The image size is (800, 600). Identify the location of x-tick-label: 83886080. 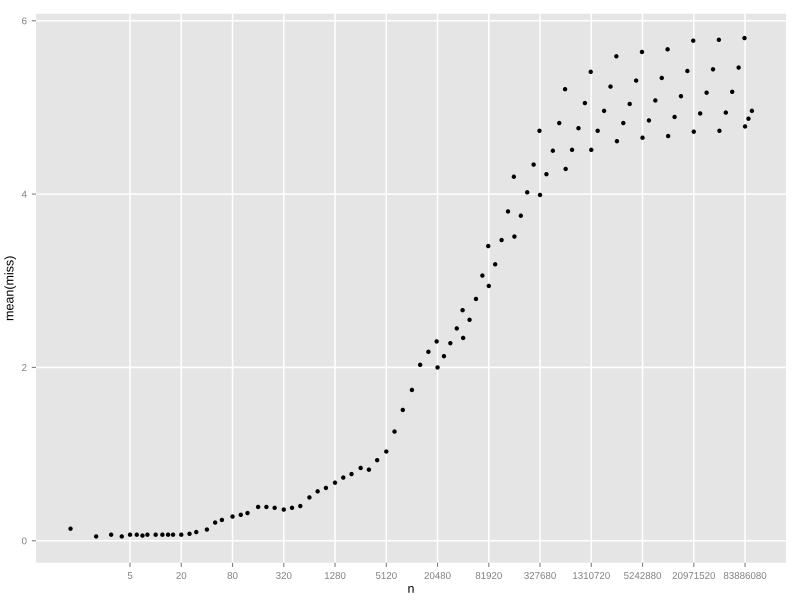
(745, 575).